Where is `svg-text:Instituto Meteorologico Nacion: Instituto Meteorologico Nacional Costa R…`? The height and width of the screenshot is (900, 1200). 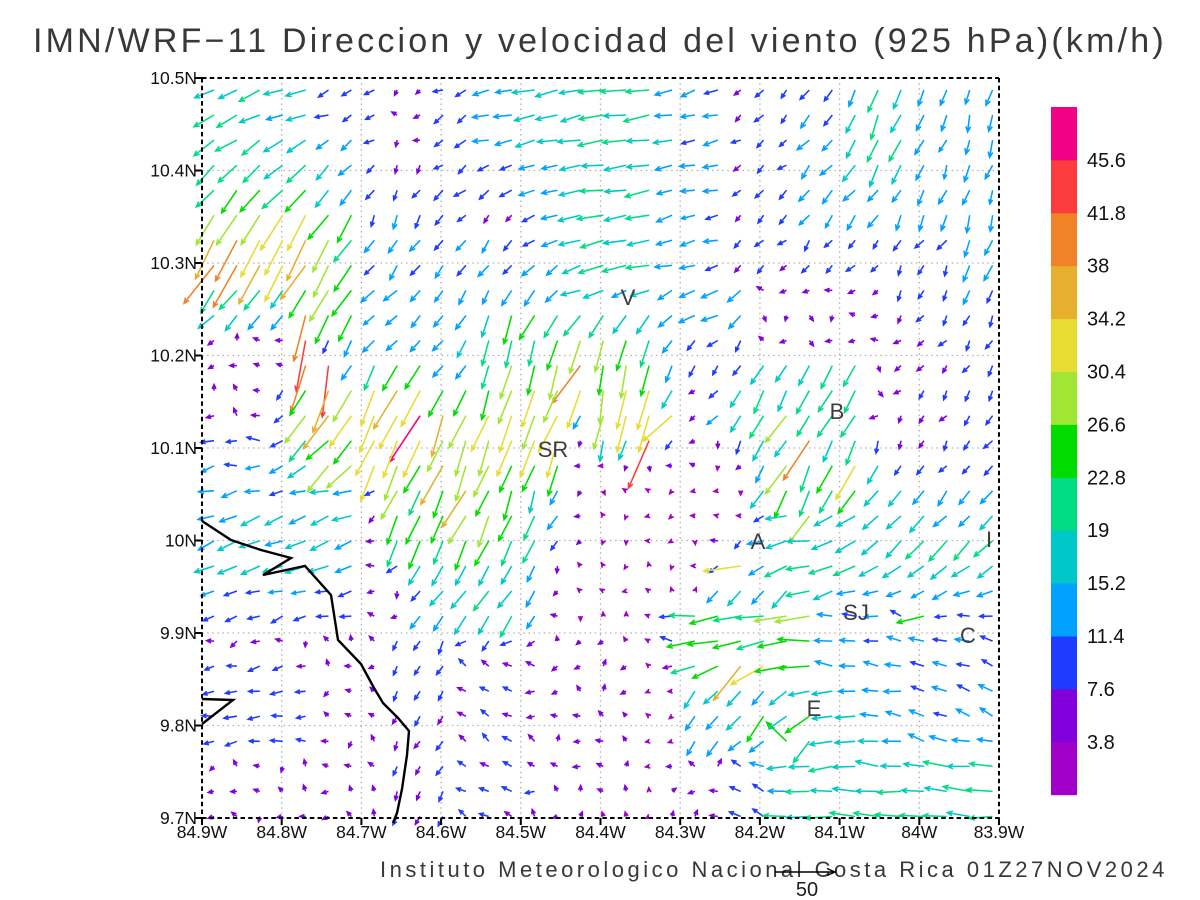 svg-text:Instituto Meteorologico Nacion: Instituto Meteorologico Nacional Costa R… is located at coordinates (774, 869).